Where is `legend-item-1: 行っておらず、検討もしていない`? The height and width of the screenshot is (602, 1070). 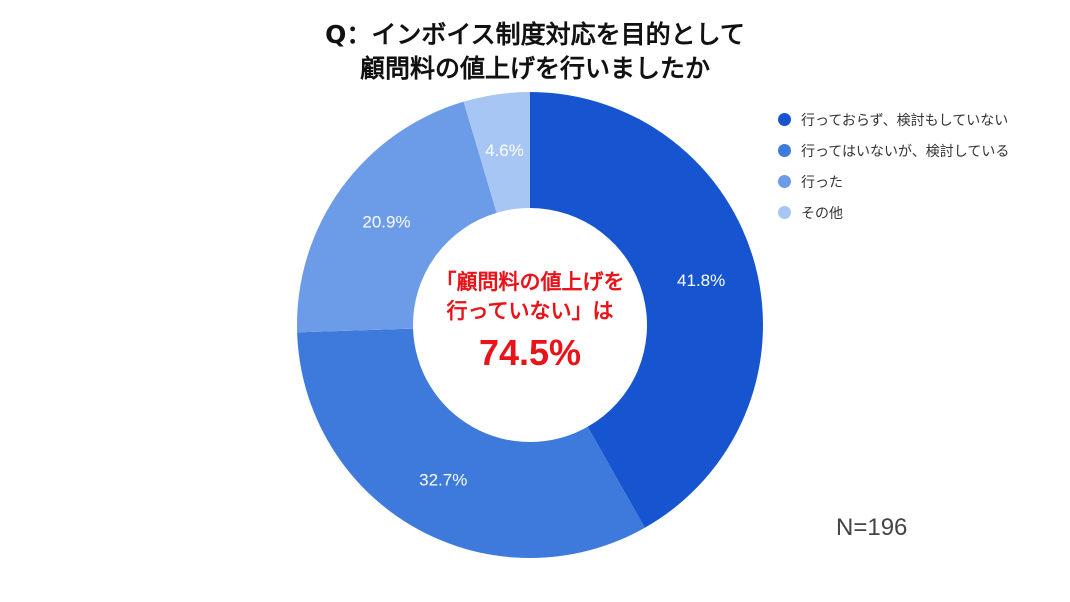
legend-item-1: 行っておらず、検討もしていない is located at coordinates (893, 119).